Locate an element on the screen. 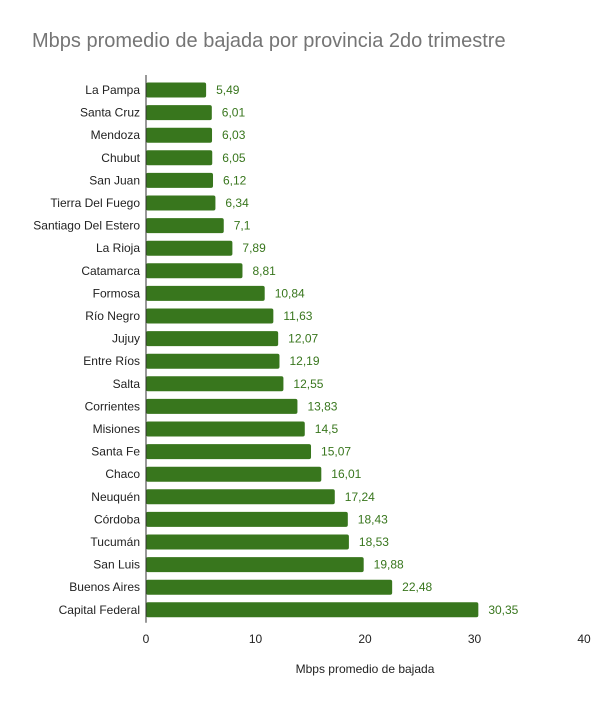 This screenshot has width=613, height=707. data-label: 6,05 is located at coordinates (234, 158).